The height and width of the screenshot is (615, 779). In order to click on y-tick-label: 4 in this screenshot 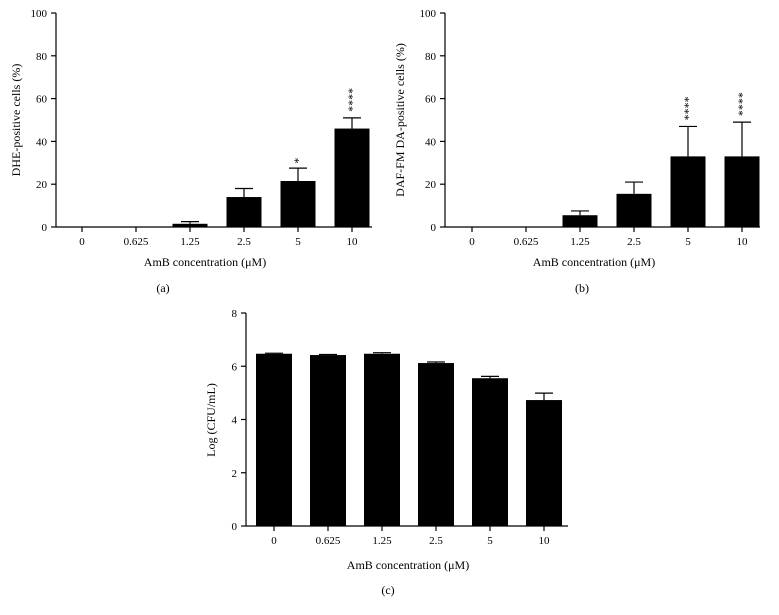, I will do `click(235, 421)`.